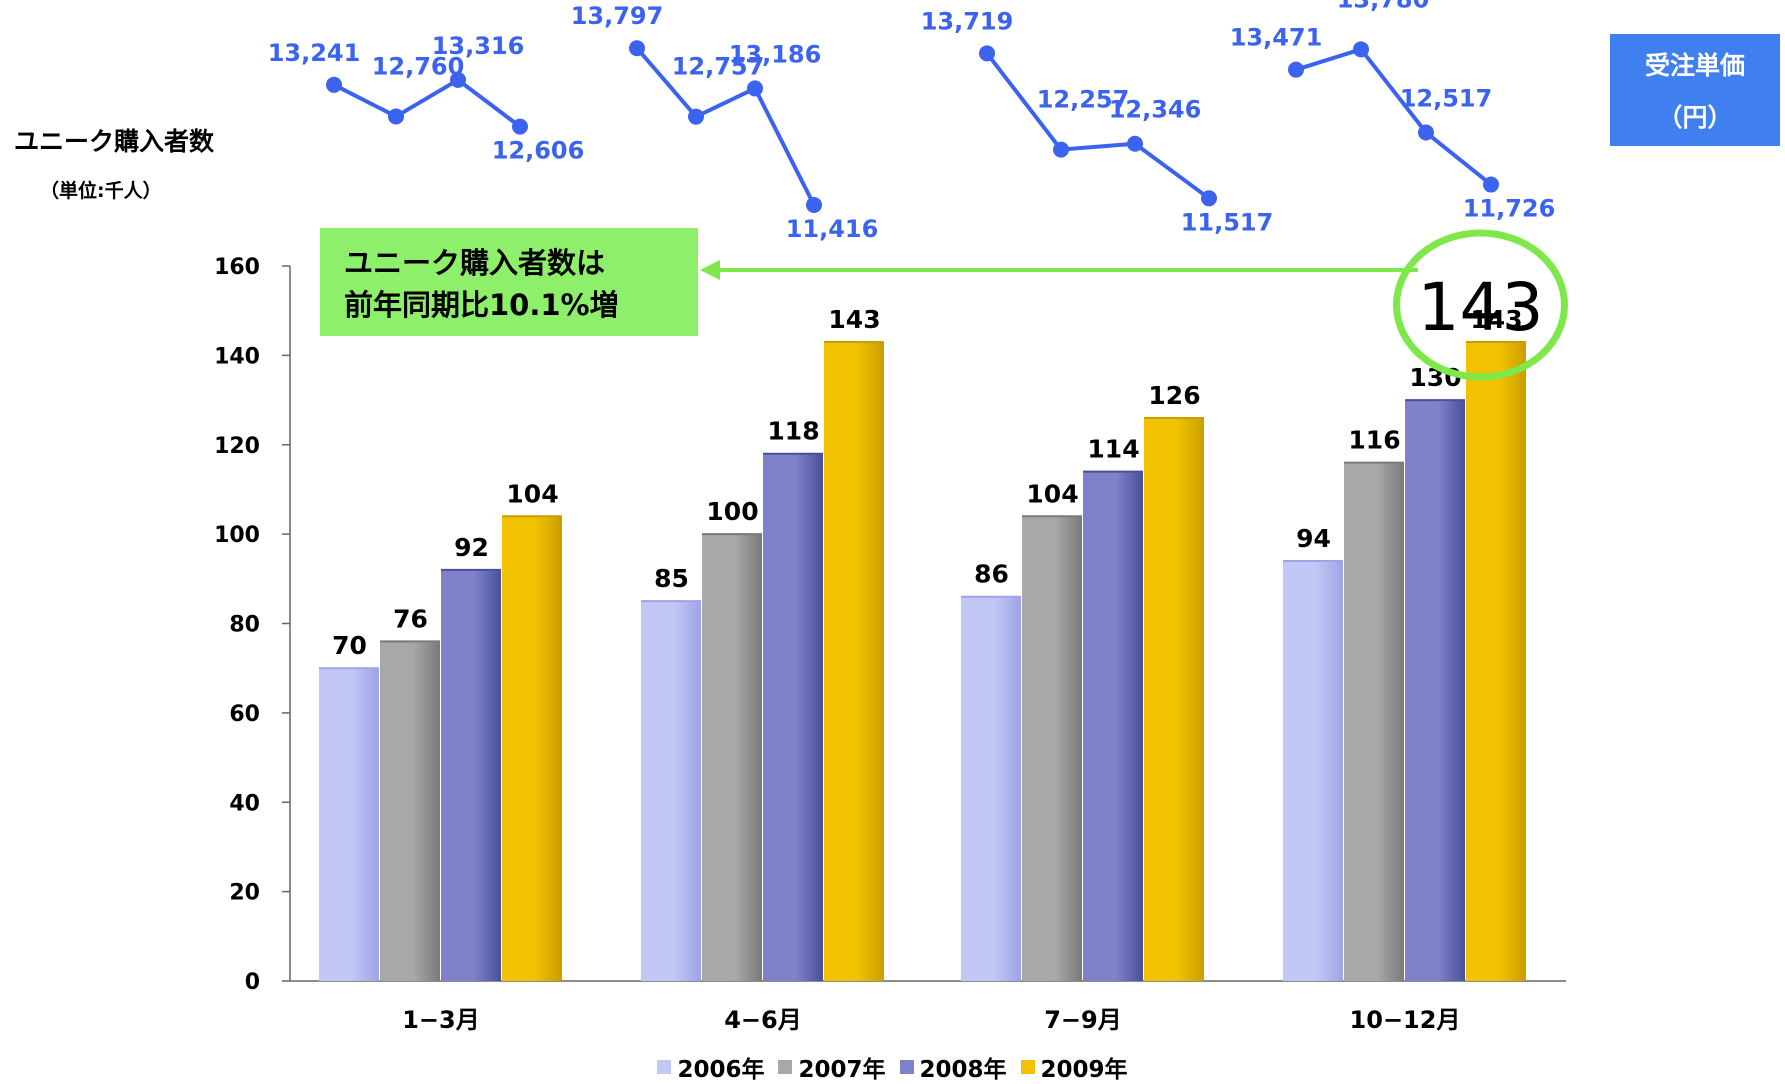  What do you see at coordinates (1313, 538) in the screenshot?
I see `bar-value-label: 94` at bounding box center [1313, 538].